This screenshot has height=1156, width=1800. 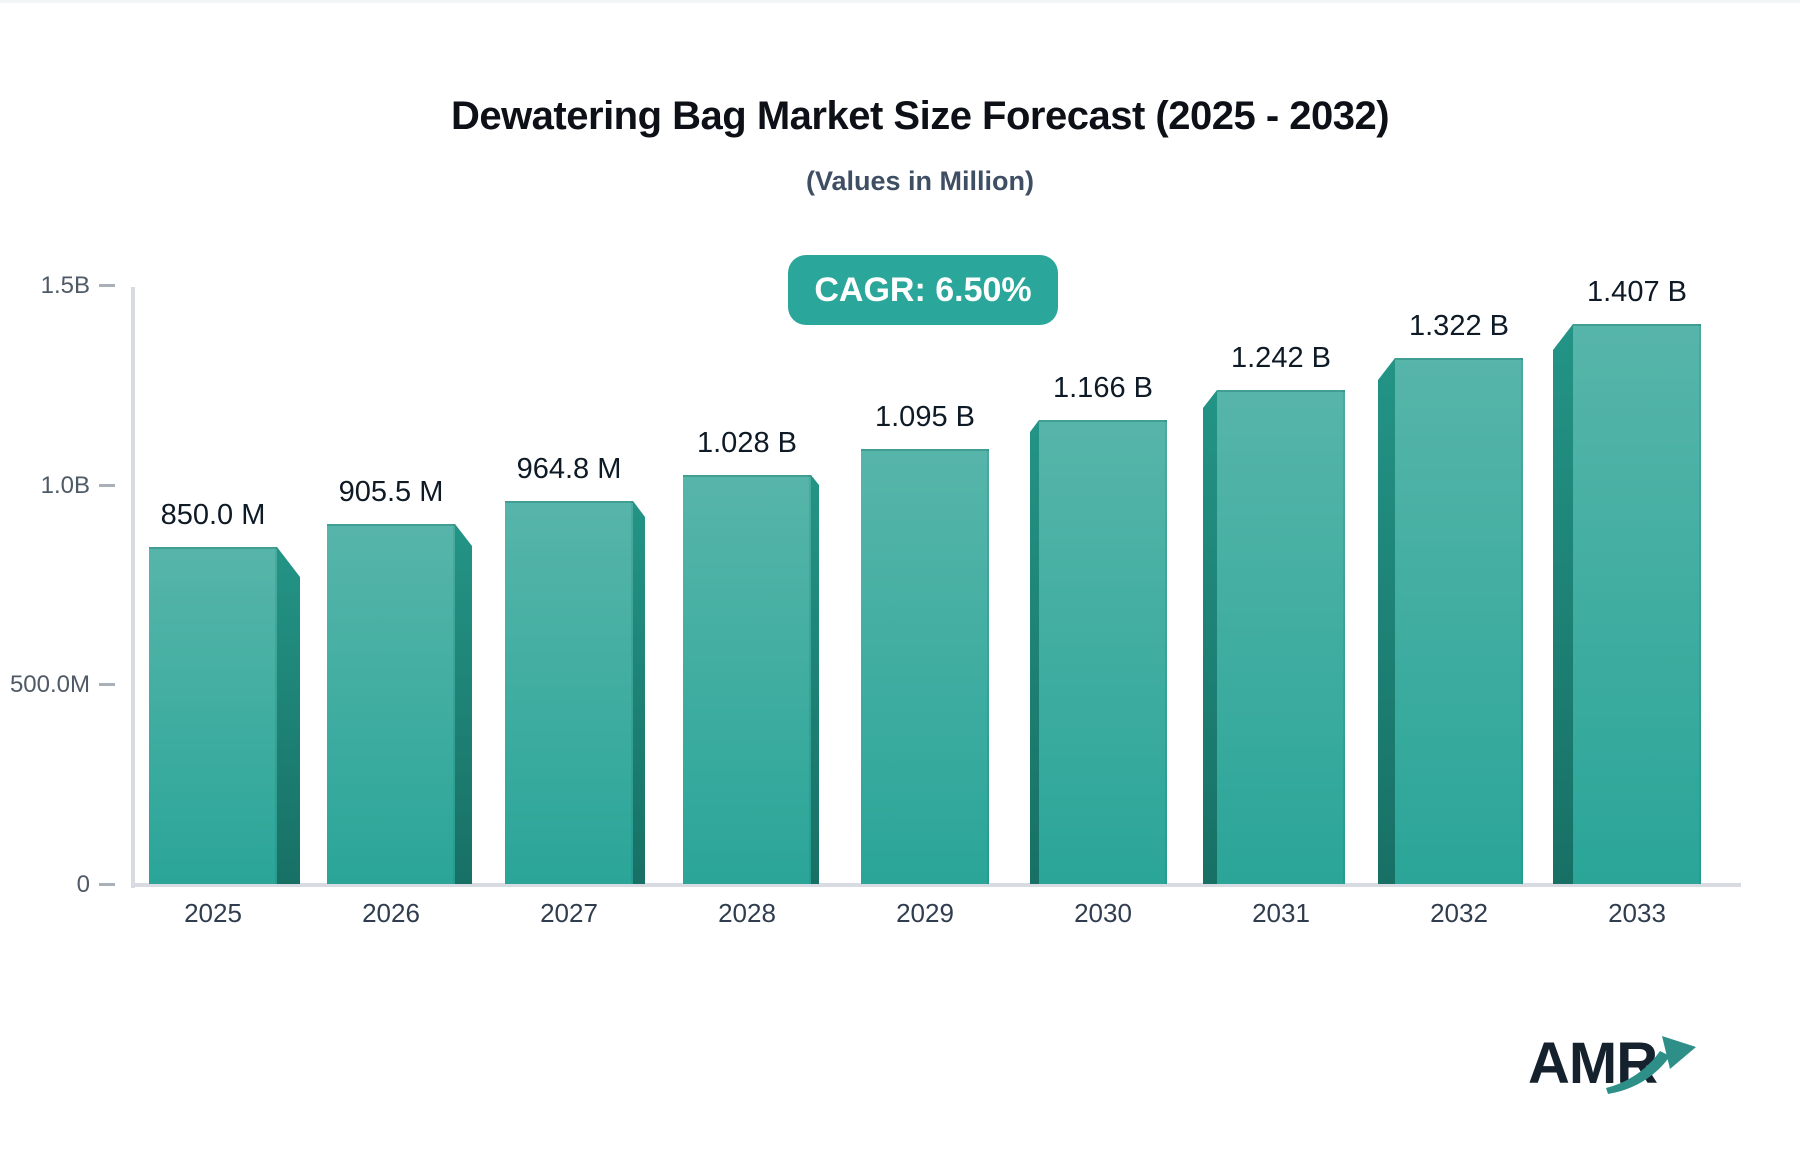 What do you see at coordinates (1103, 652) in the screenshot?
I see `bar-2030` at bounding box center [1103, 652].